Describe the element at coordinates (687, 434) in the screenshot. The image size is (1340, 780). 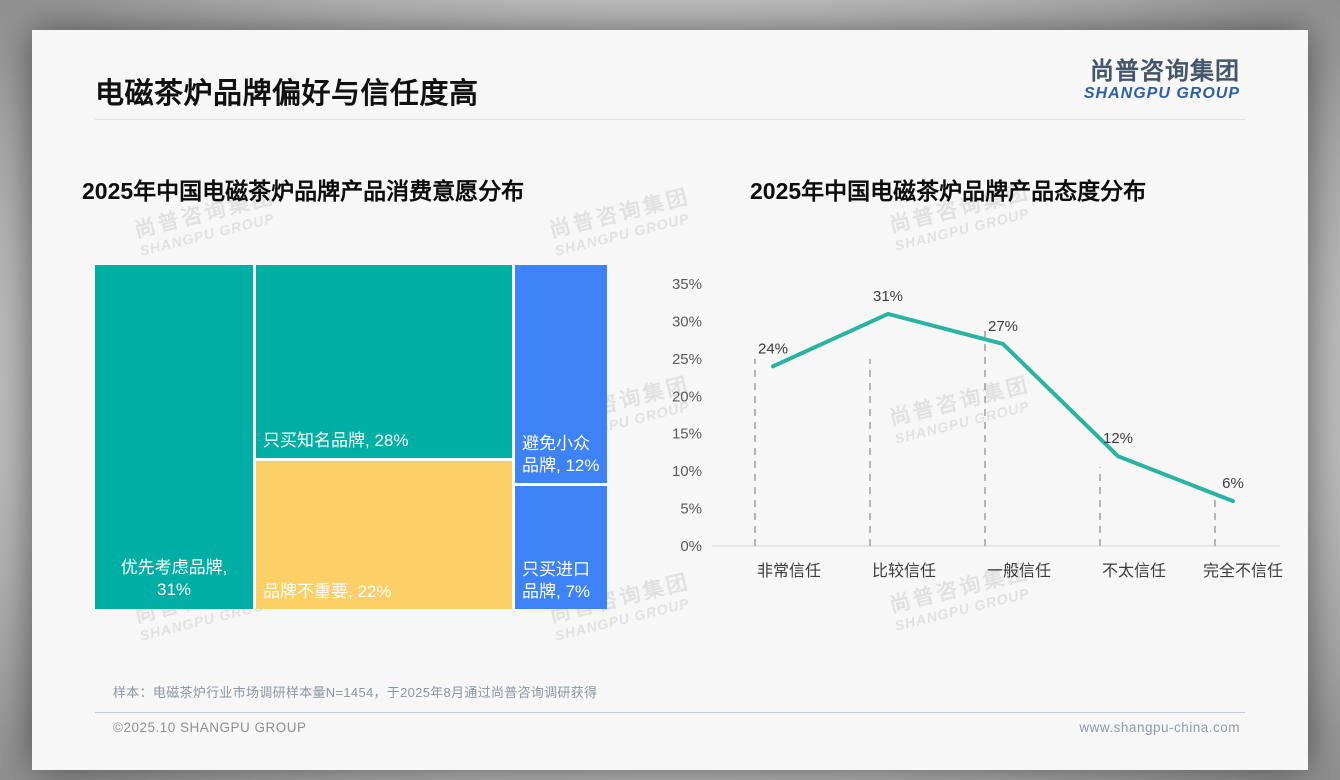
I see `y-axis-label: 15%` at that location.